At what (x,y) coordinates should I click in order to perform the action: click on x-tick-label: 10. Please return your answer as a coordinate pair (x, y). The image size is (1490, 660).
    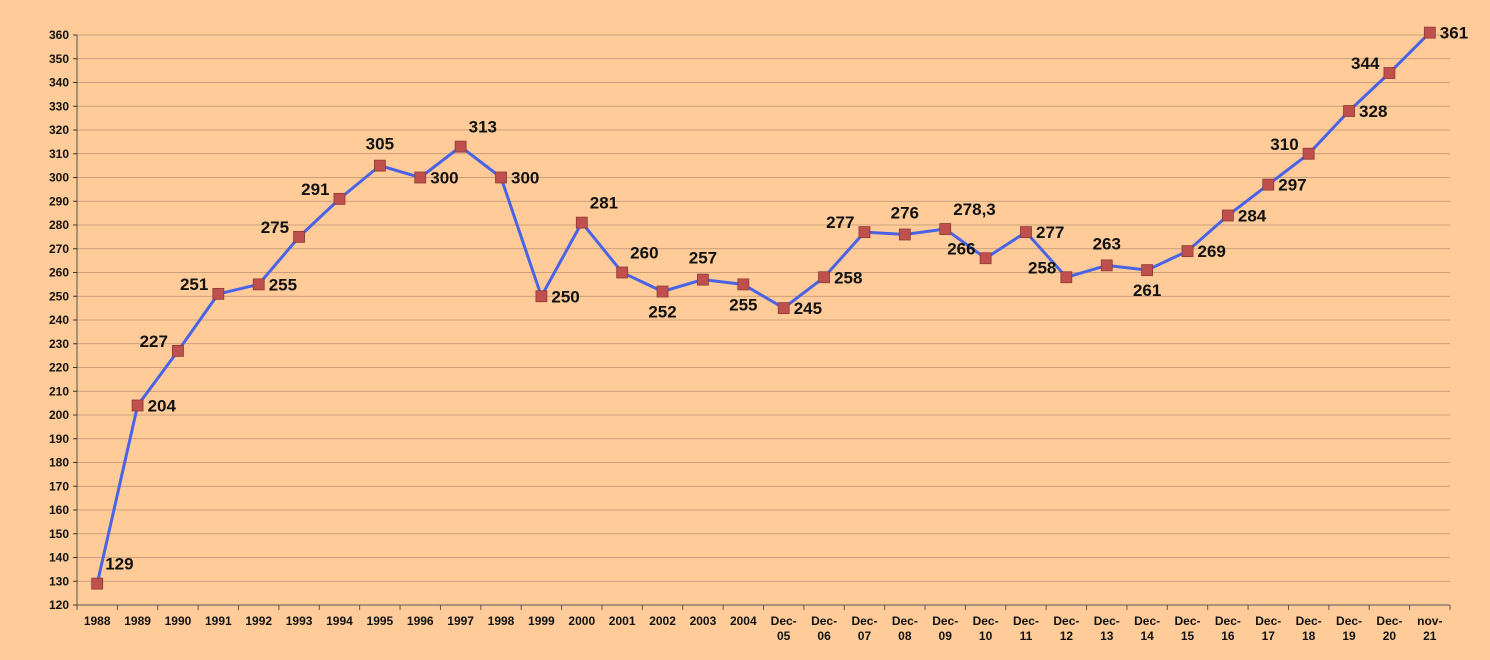
    Looking at the image, I should click on (986, 636).